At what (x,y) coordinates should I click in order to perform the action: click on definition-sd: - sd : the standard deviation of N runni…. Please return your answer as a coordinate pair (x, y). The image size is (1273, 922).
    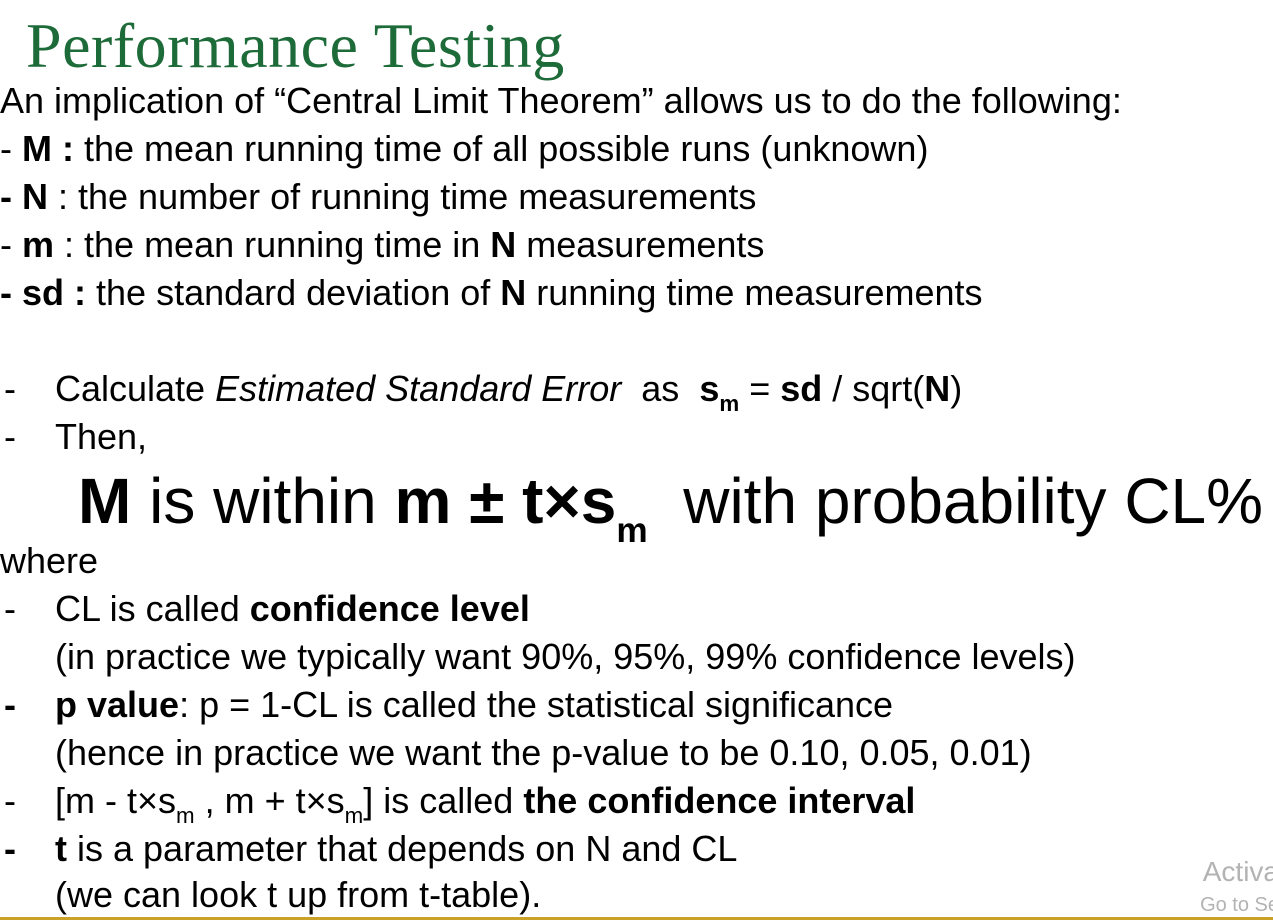
    Looking at the image, I should click on (491, 292).